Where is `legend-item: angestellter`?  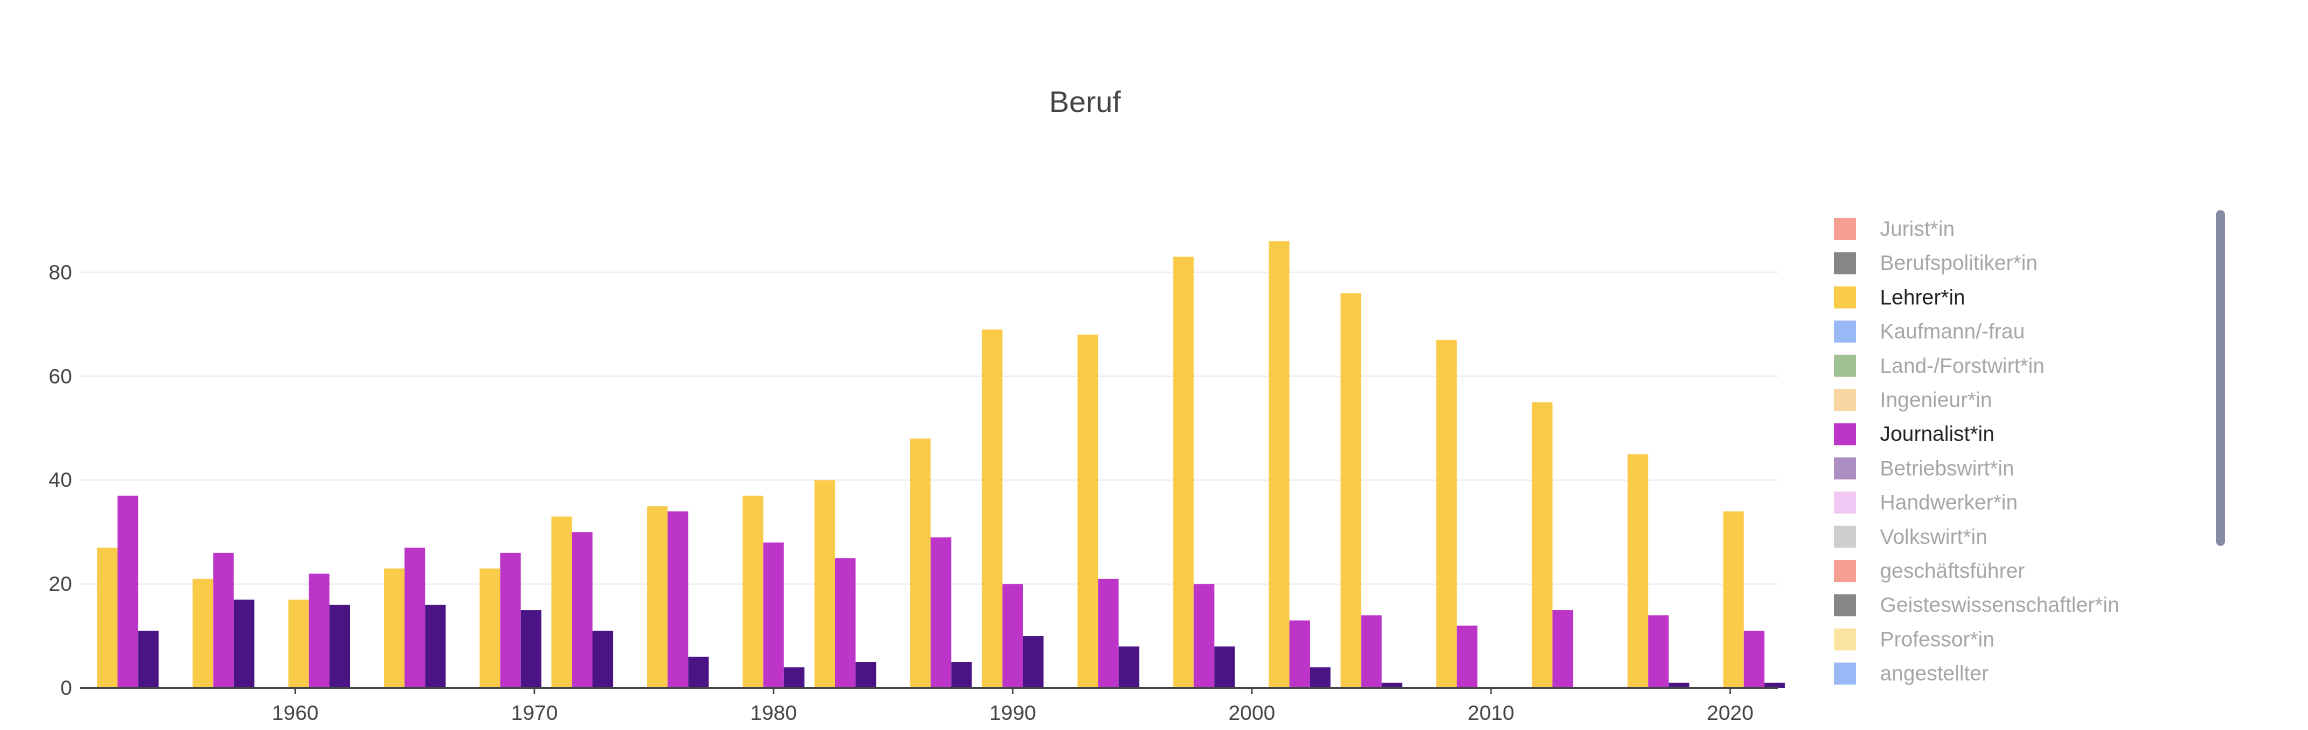 legend-item: angestellter is located at coordinates (1911, 674).